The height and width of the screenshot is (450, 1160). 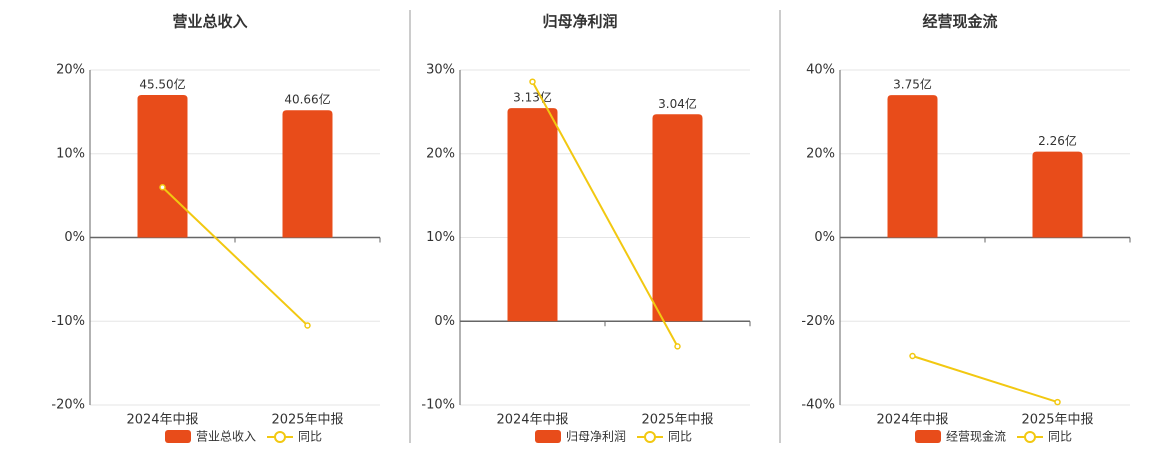 I want to click on y-tick-label: 30%, so click(x=440, y=70).